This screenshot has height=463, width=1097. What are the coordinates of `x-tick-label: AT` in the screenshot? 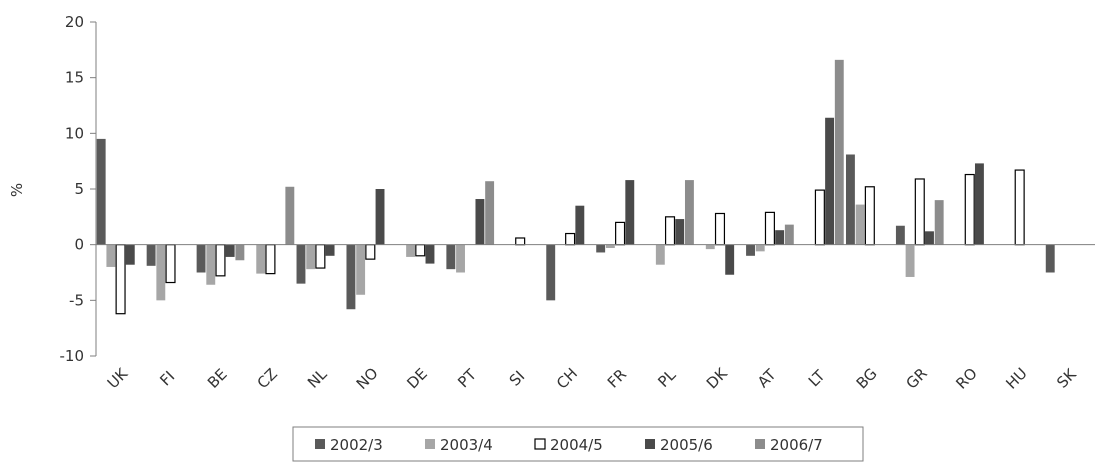 It's located at (767, 378).